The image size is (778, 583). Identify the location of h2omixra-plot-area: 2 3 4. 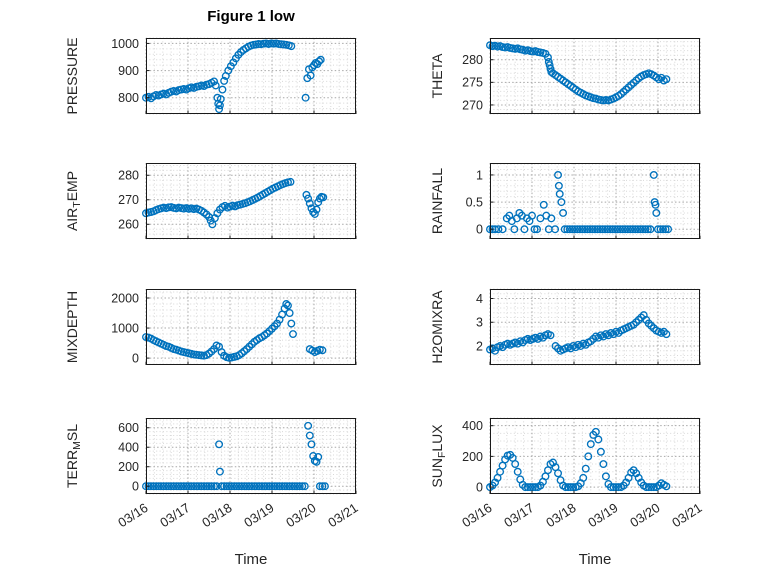
(588, 327).